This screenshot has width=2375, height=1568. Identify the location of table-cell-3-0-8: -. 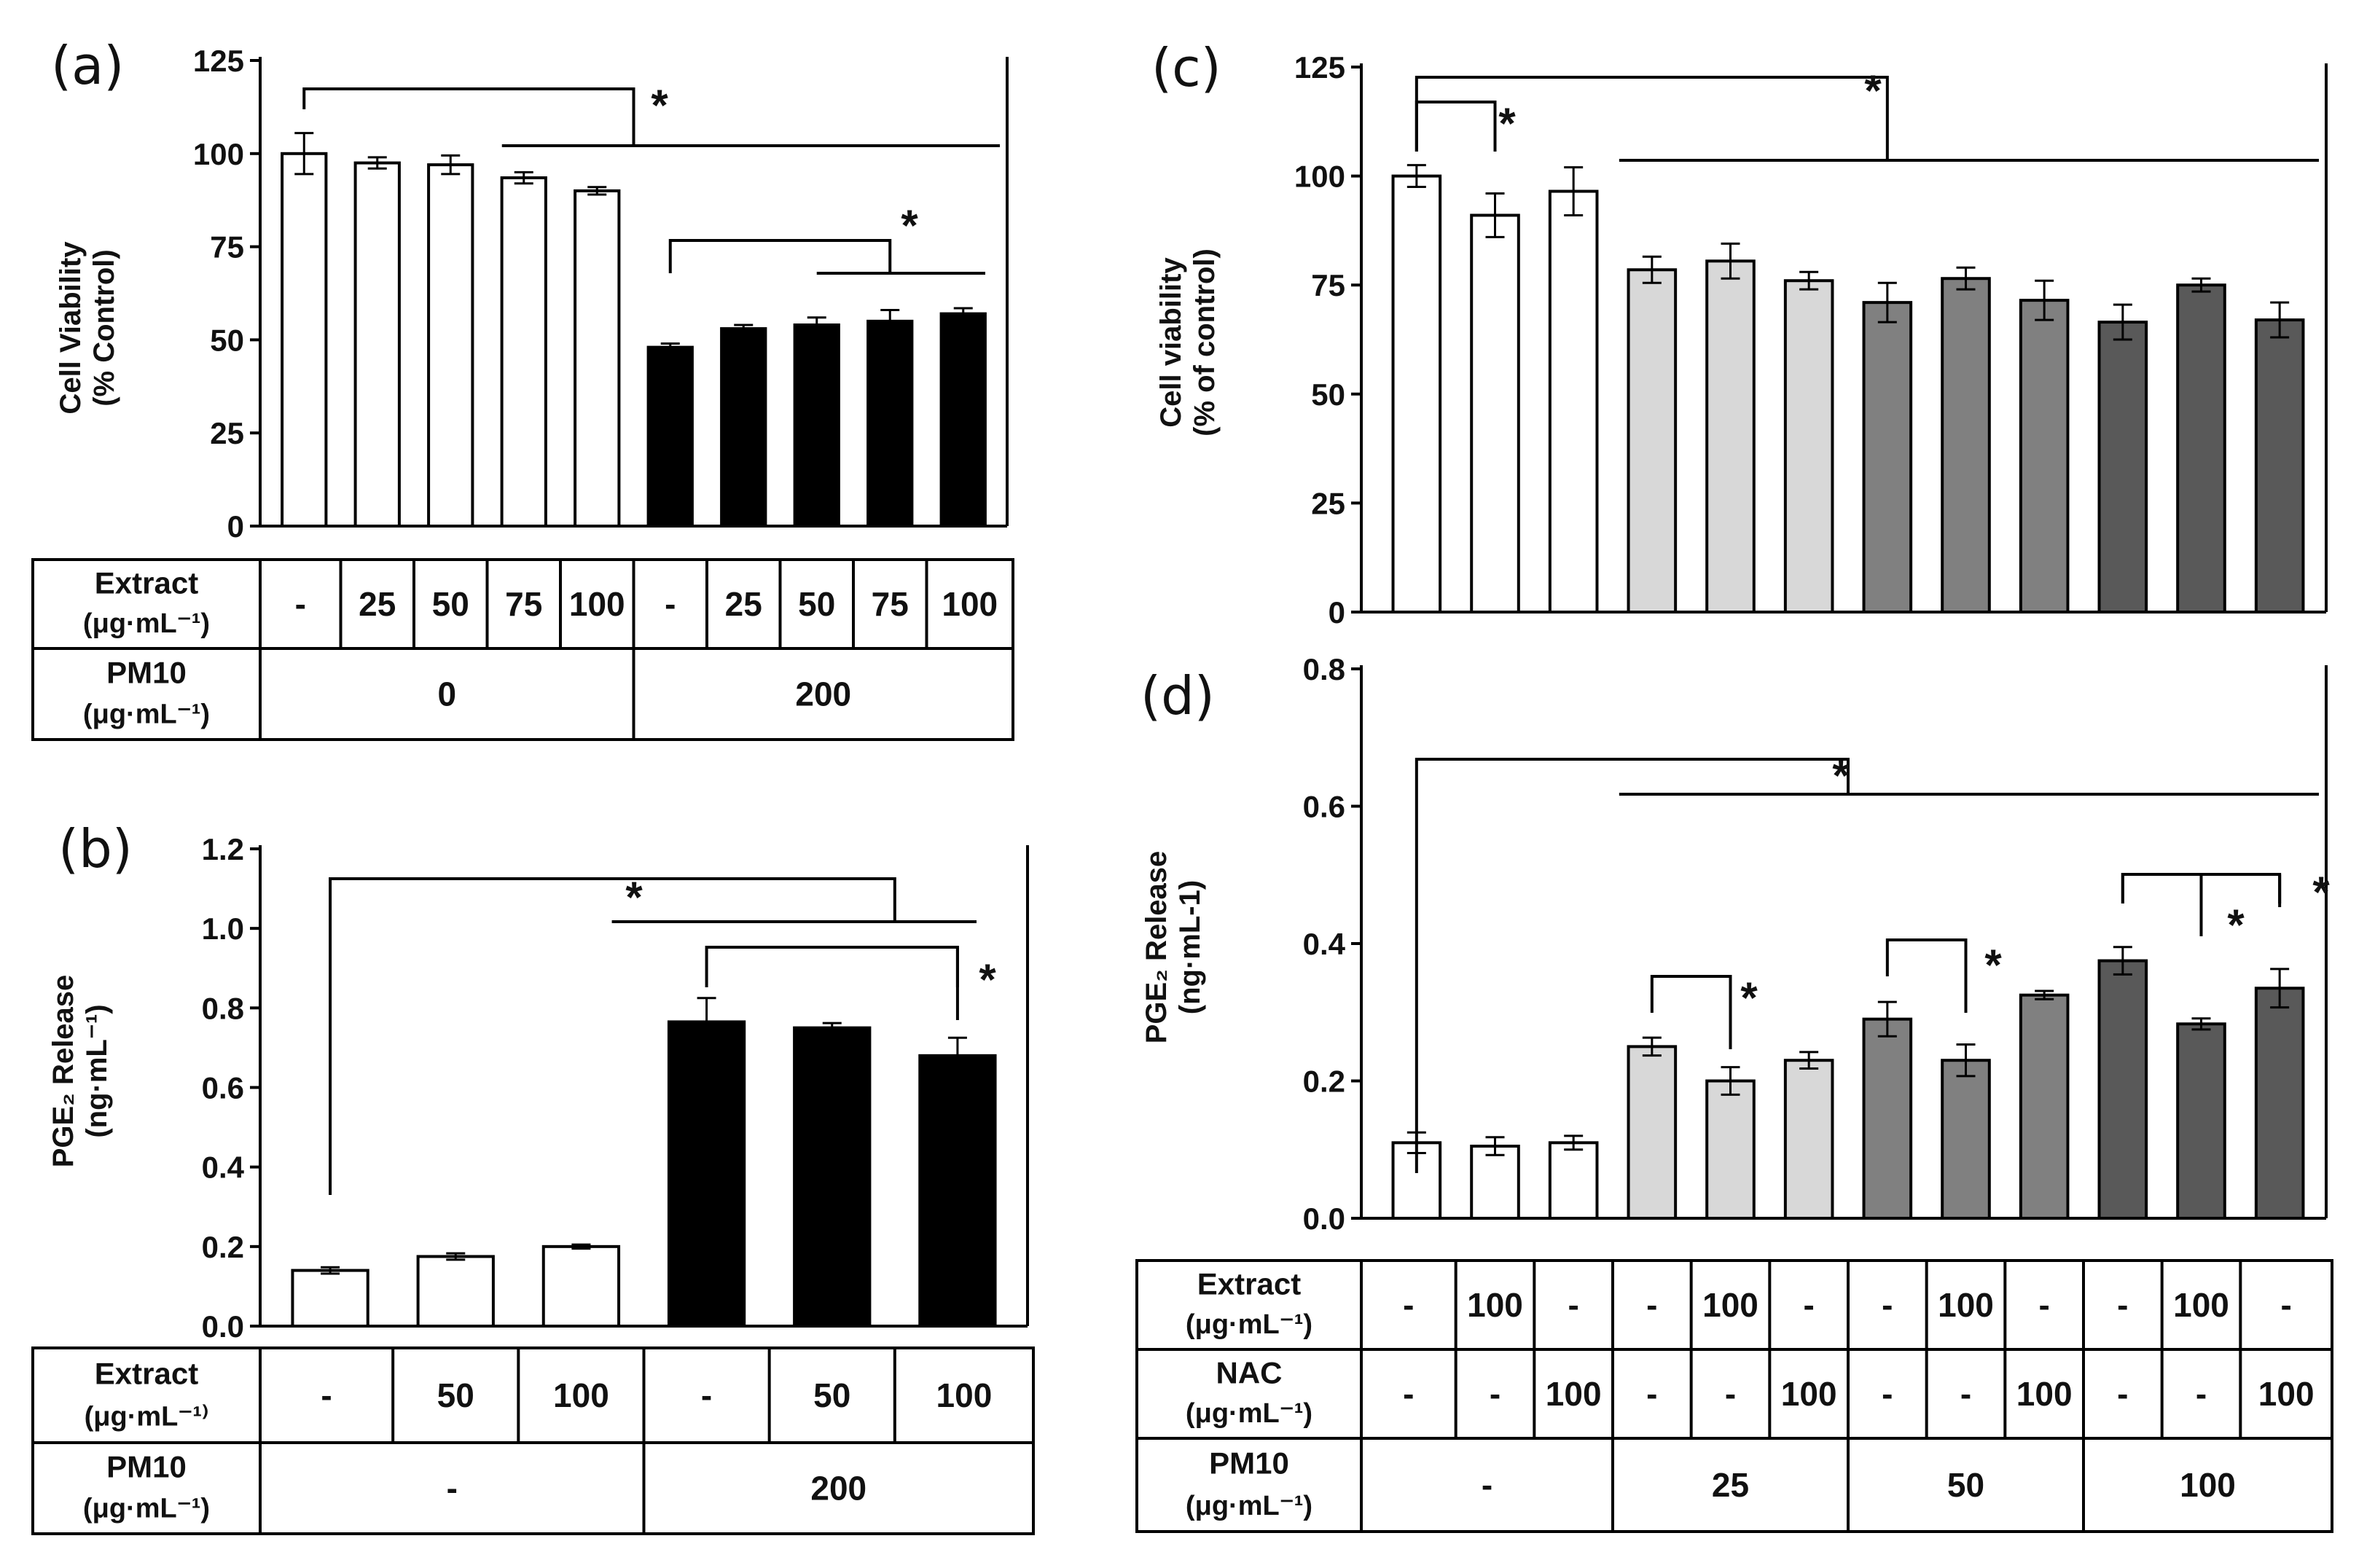
(2044, 1305).